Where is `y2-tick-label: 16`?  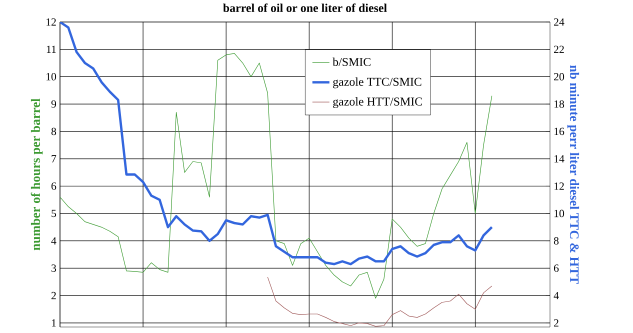 y2-tick-label: 16 is located at coordinates (559, 132).